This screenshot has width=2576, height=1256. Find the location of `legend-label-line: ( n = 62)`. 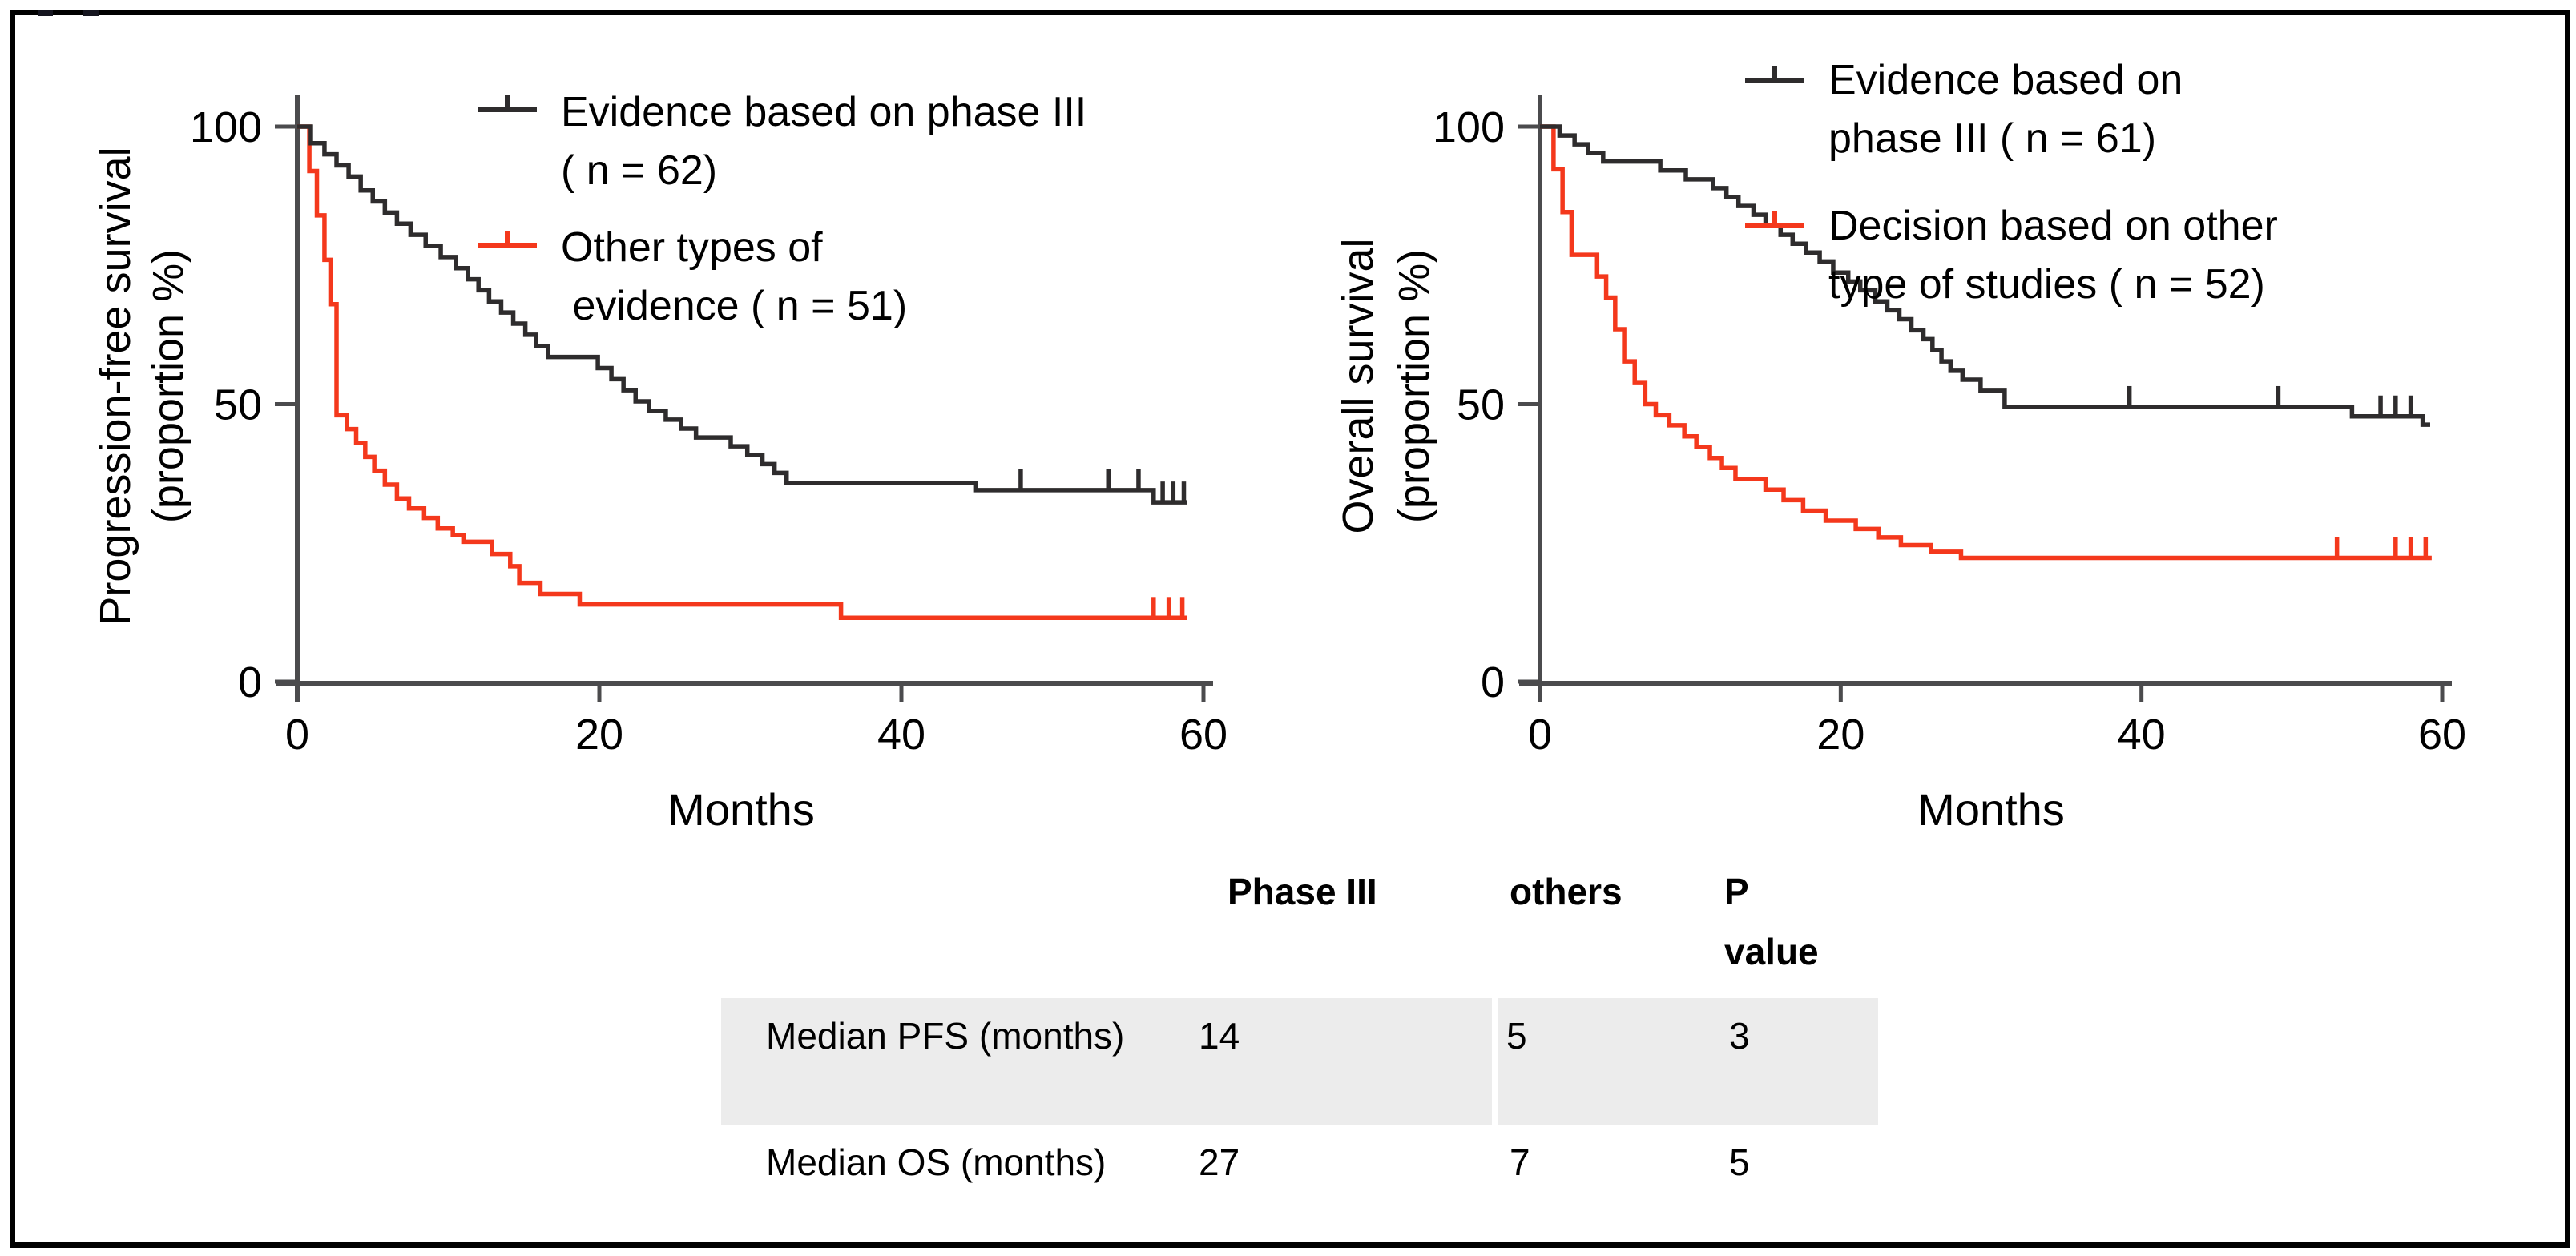

legend-label-line: ( n = 62) is located at coordinates (639, 170).